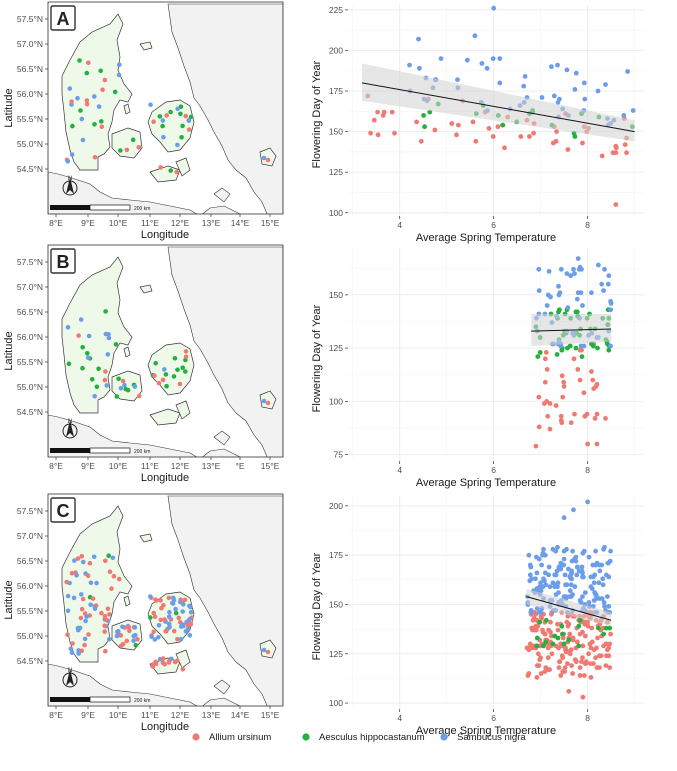  Describe the element at coordinates (142, 209) in the screenshot. I see `scale-bar-label: 200 km` at that location.